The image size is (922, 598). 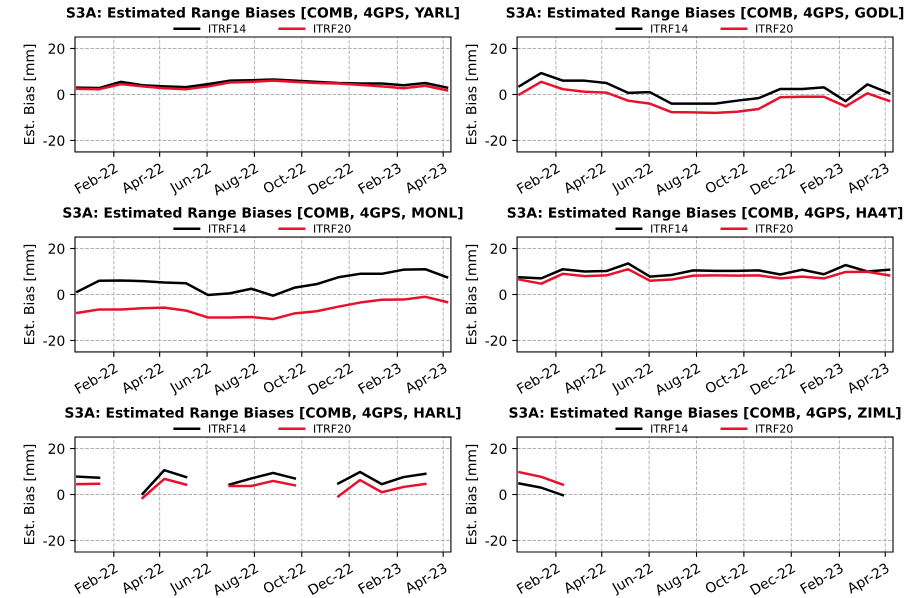 What do you see at coordinates (262, 214) in the screenshot?
I see `chart-title: S3A: Estimated Range Biases [COMB, 4GPS, MONL]` at bounding box center [262, 214].